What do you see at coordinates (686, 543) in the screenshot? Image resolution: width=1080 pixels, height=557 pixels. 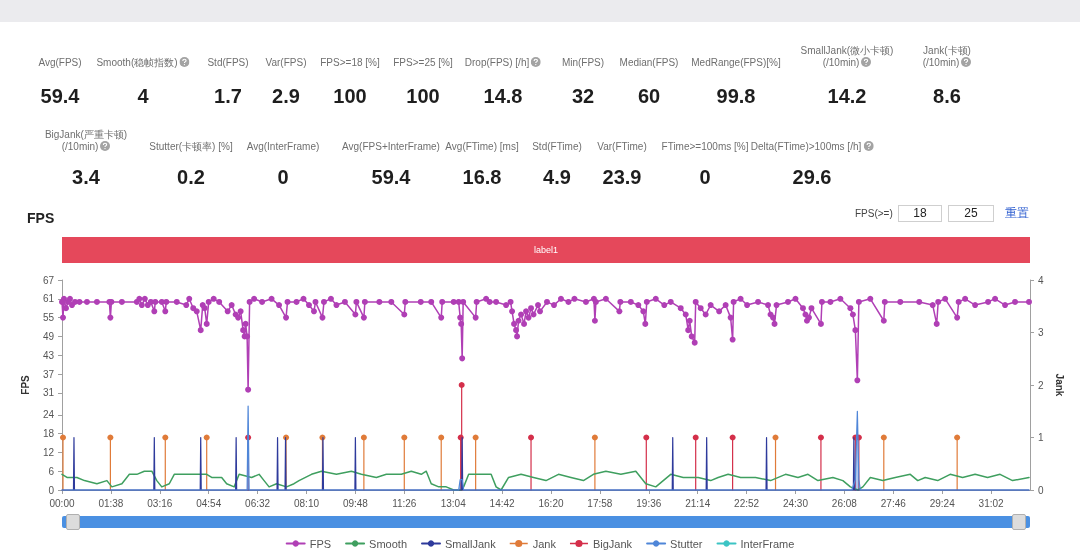 I see `legend-label: Stutter` at bounding box center [686, 543].